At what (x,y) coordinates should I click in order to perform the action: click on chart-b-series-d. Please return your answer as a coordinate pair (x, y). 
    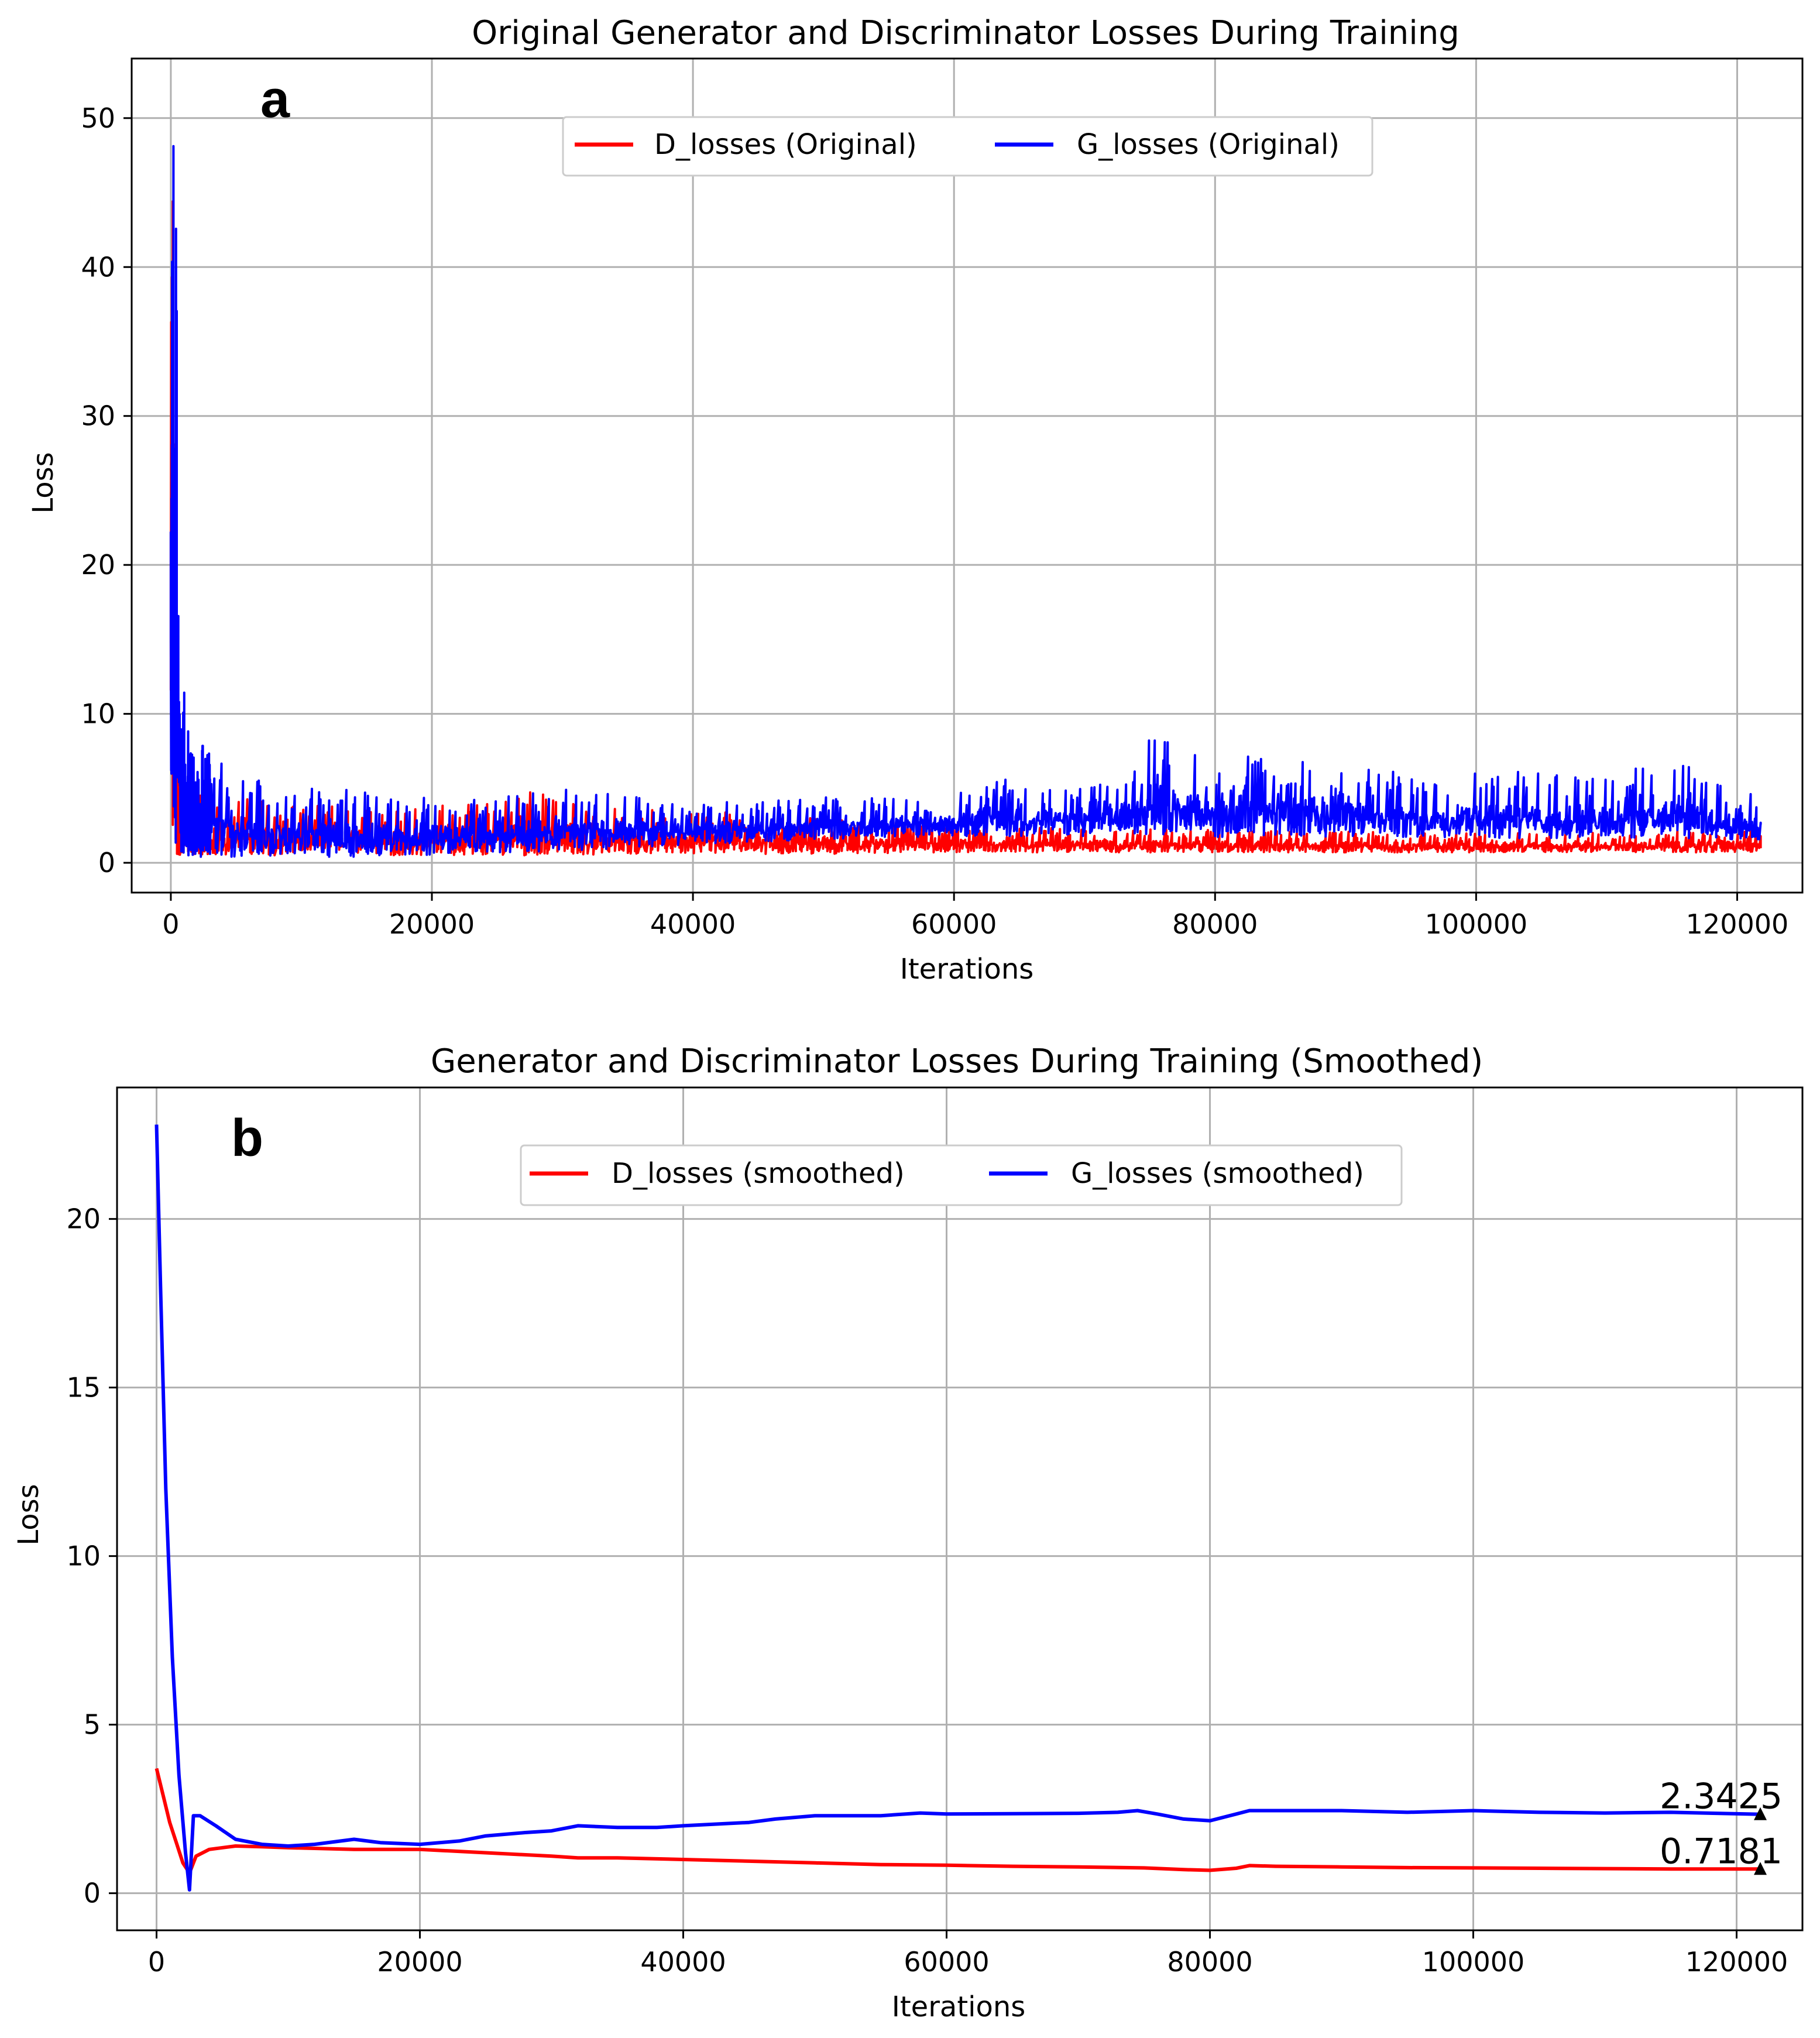
    Looking at the image, I should click on (957, 1821).